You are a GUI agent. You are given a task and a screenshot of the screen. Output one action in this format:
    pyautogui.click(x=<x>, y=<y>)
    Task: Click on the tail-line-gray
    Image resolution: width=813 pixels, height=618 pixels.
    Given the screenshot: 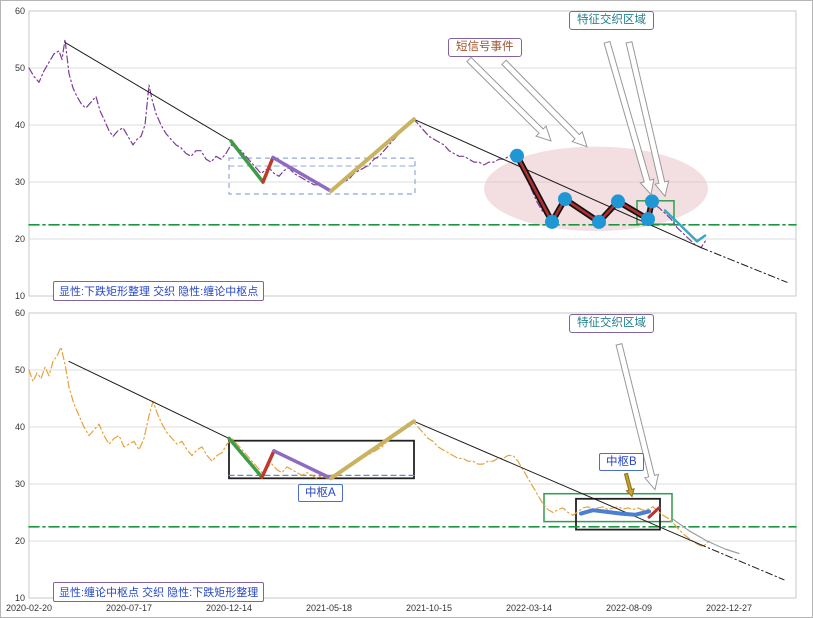 What is the action you would take?
    pyautogui.click(x=706, y=536)
    